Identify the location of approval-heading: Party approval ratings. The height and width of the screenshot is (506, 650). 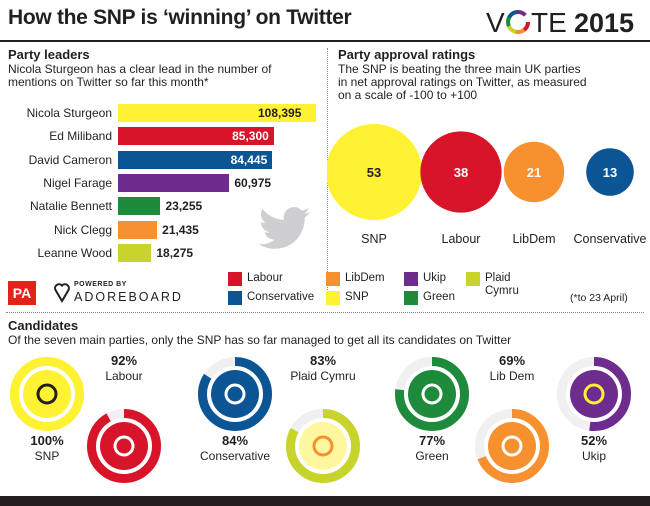
(407, 54).